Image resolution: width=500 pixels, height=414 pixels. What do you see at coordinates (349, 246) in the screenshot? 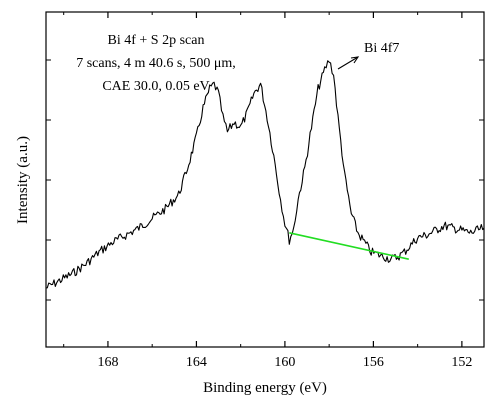
I see `baseline-line` at bounding box center [349, 246].